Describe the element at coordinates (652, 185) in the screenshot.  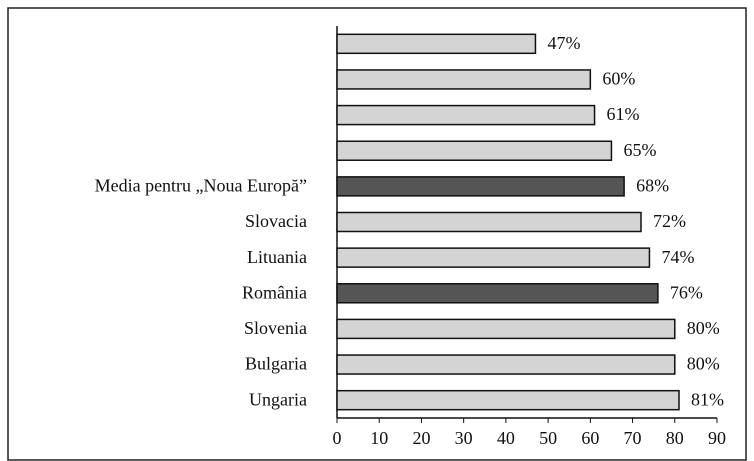
I see `value-label: 68%` at that location.